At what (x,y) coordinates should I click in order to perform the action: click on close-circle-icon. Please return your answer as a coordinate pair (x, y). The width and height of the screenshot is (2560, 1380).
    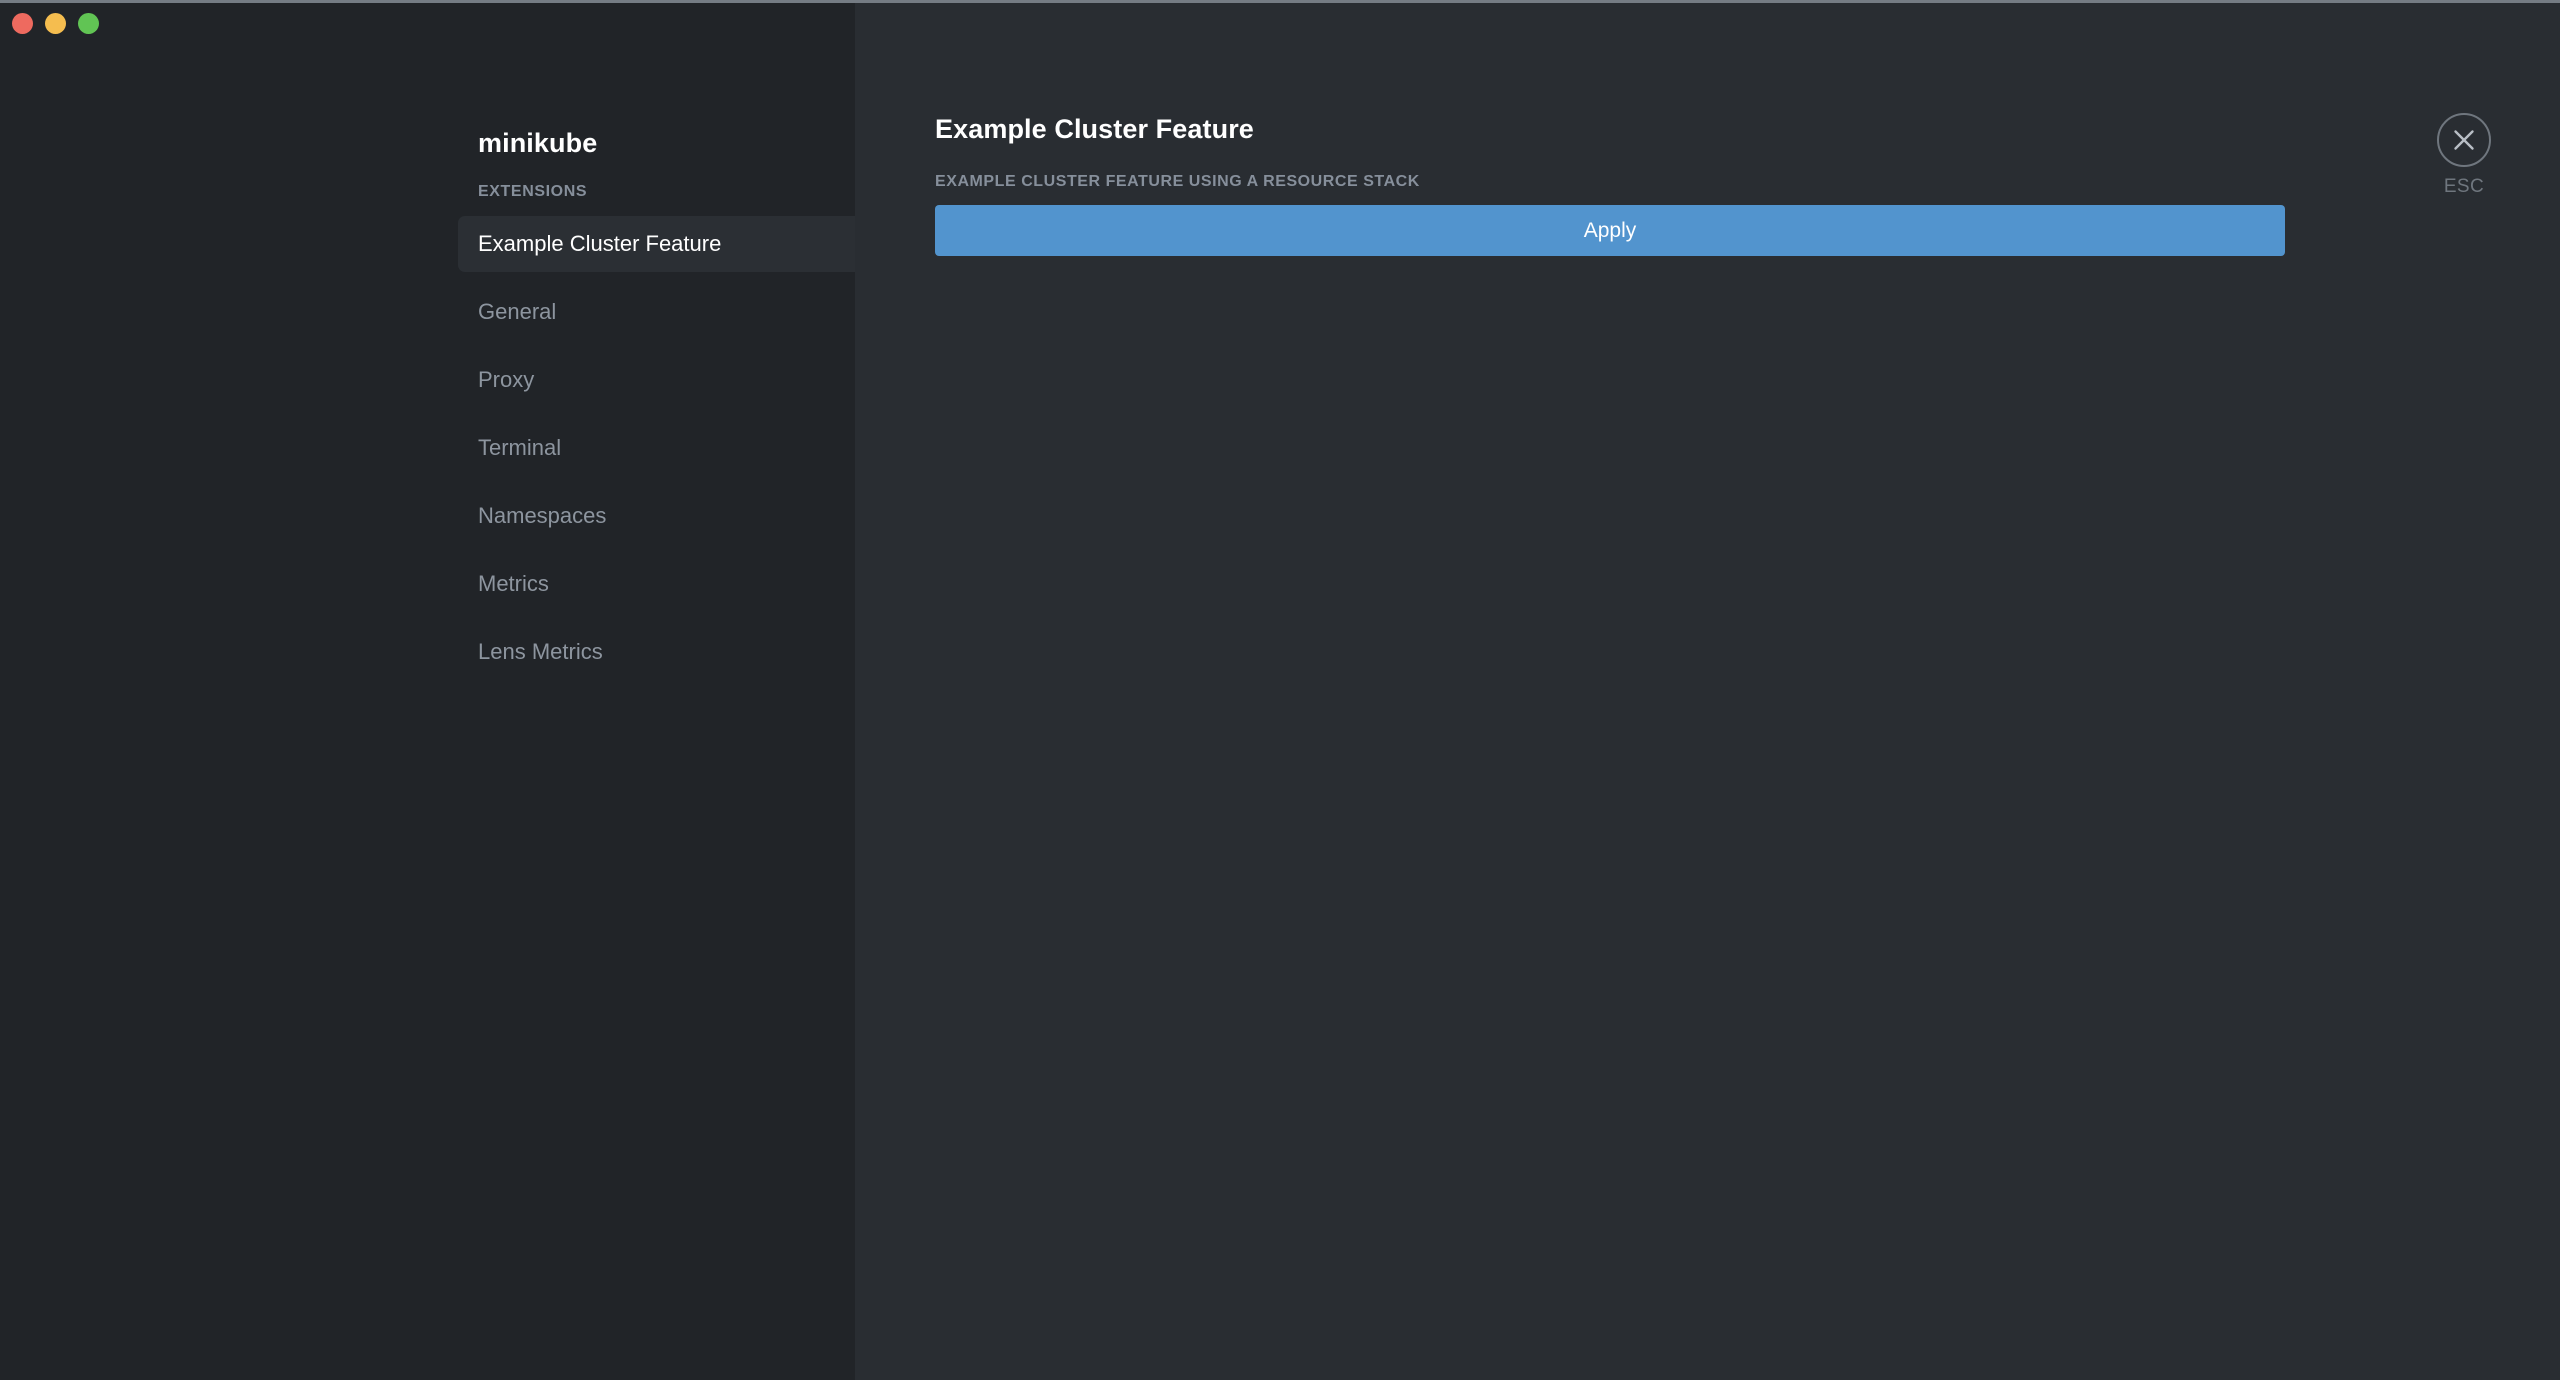
    Looking at the image, I should click on (2464, 140).